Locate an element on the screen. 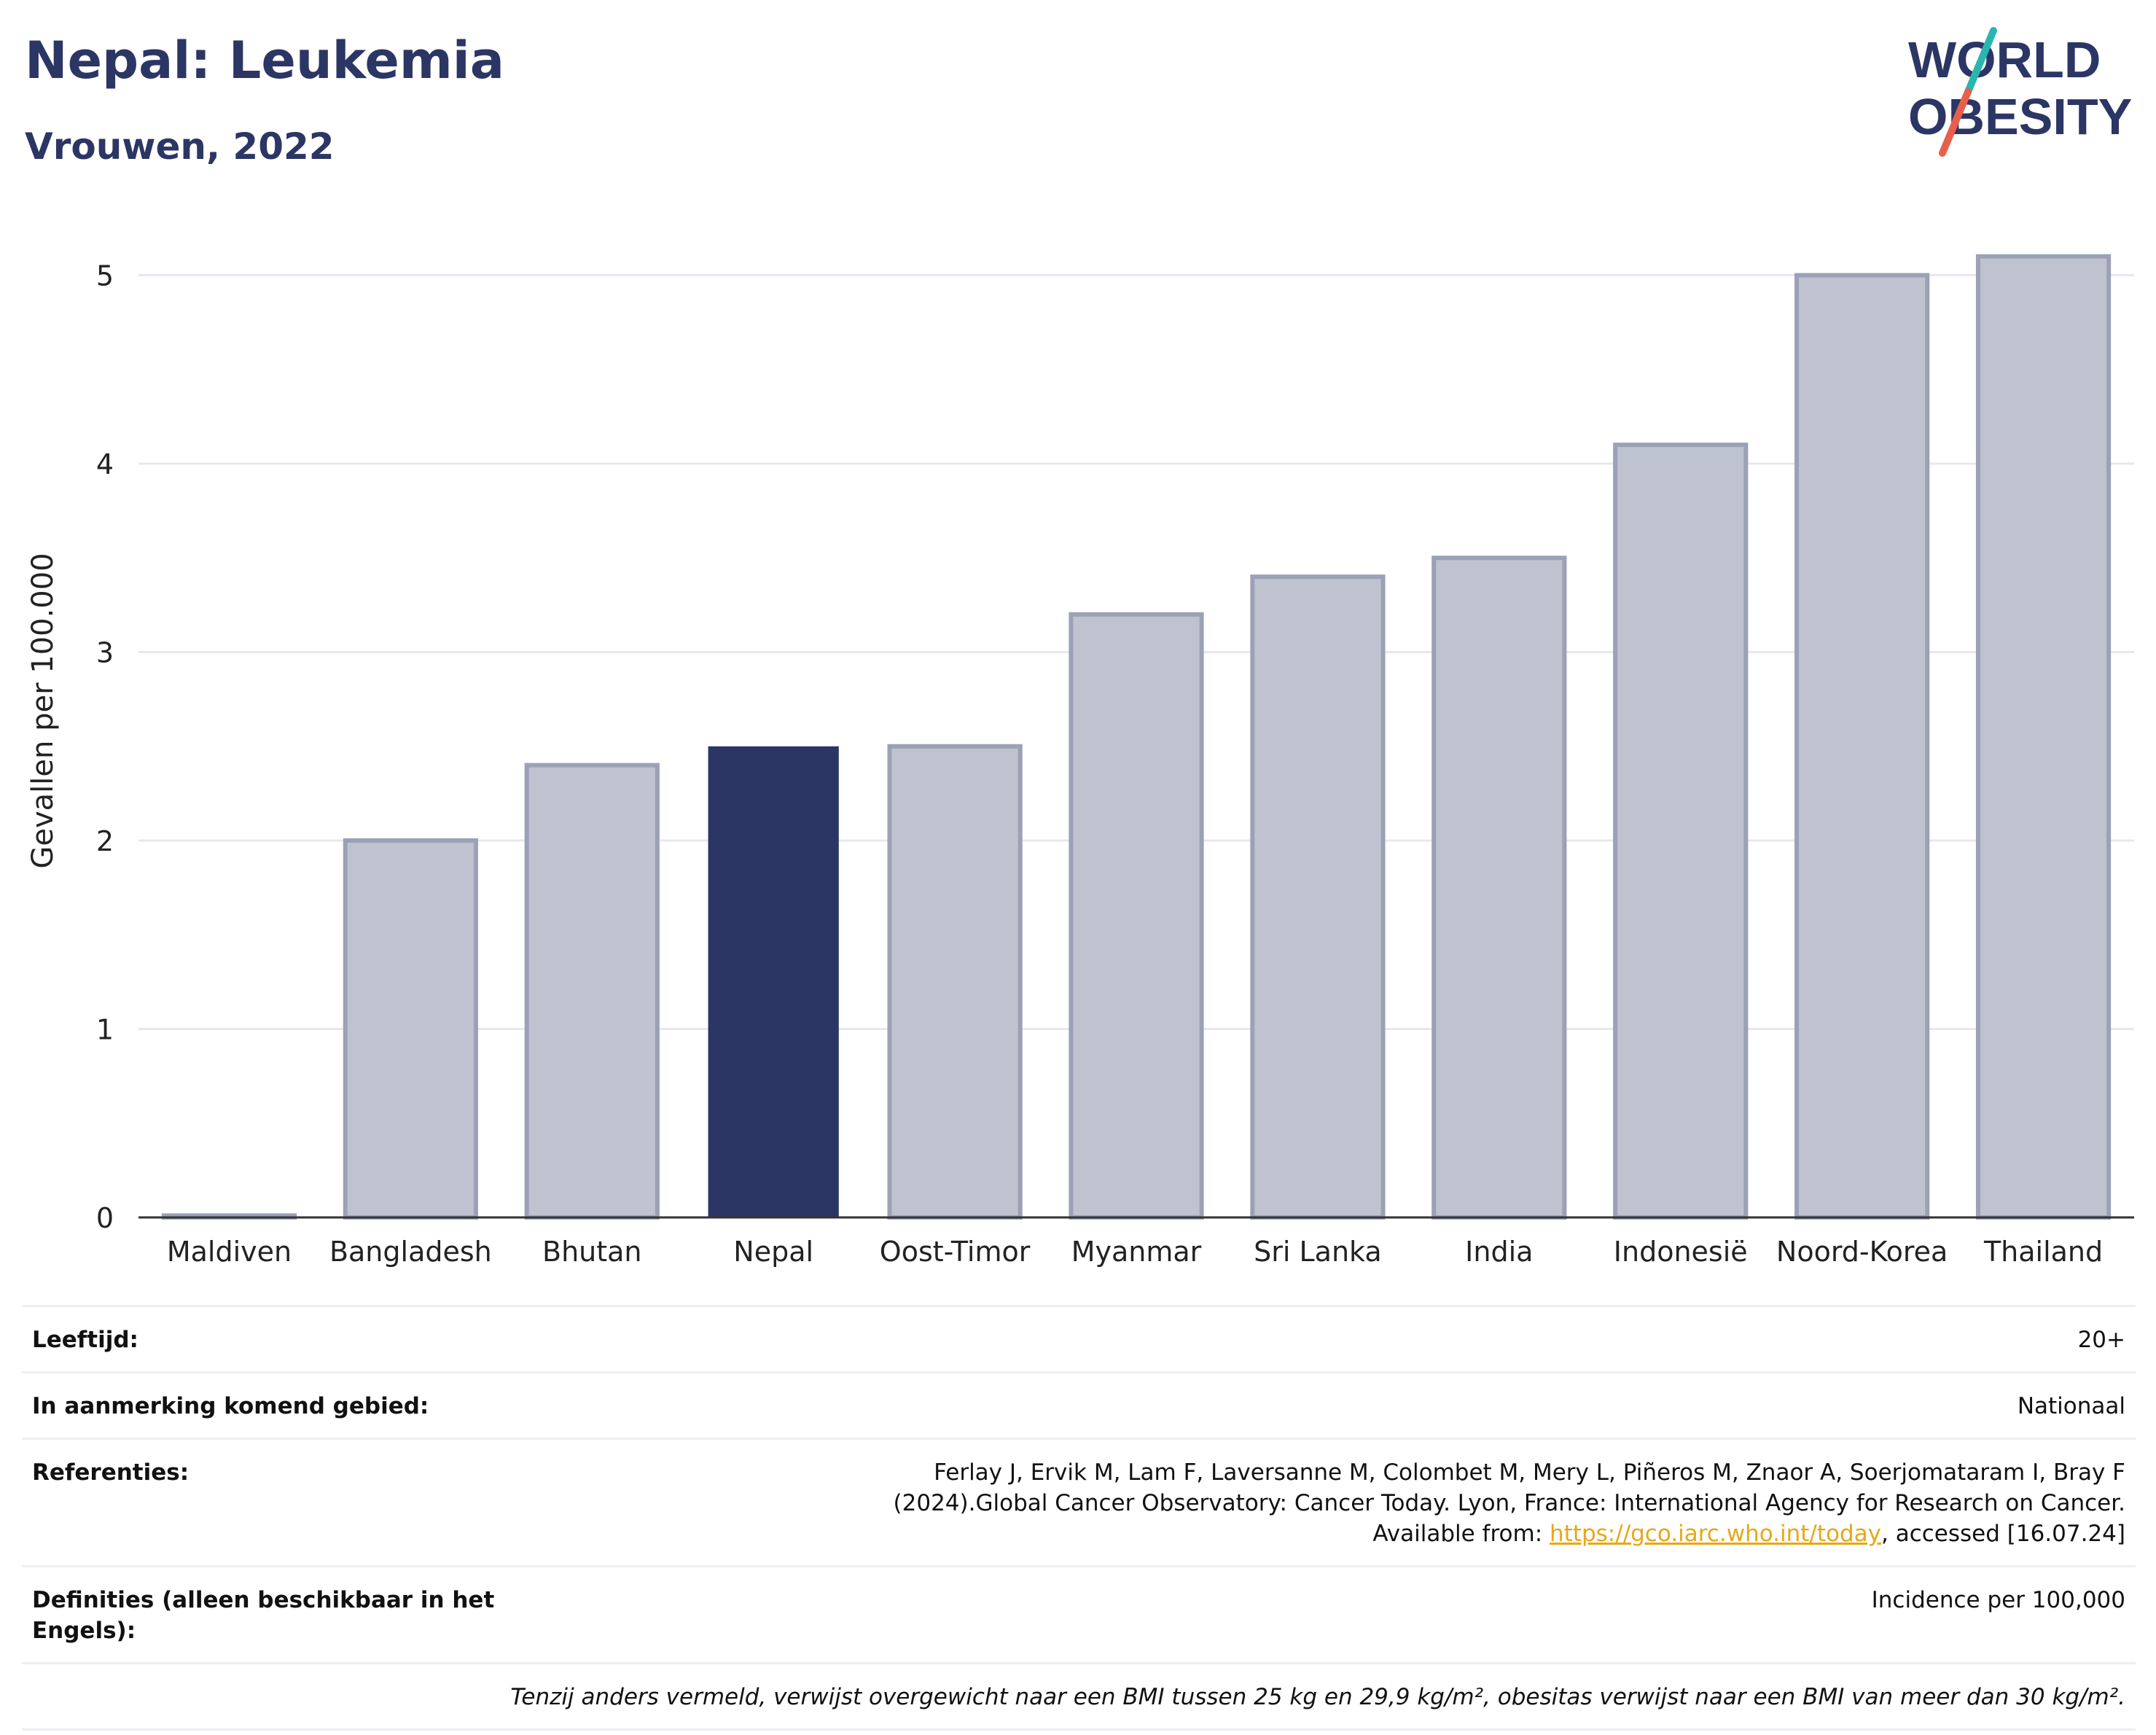  x-tick-label: Maldiven is located at coordinates (230, 1252).